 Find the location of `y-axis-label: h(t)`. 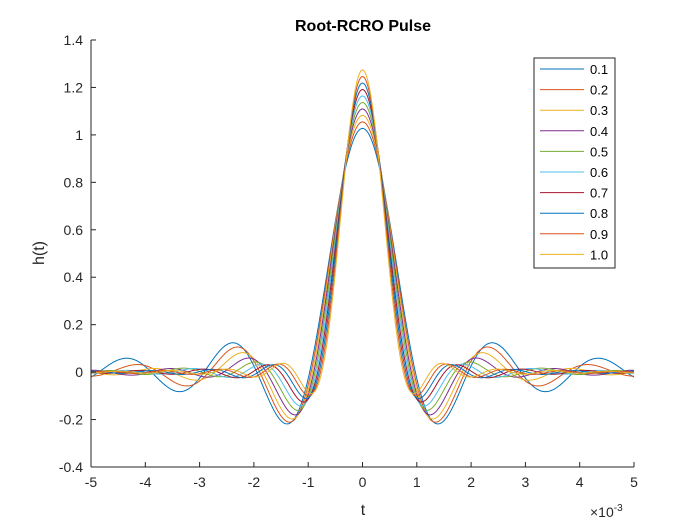

y-axis-label: h(t) is located at coordinates (39, 253).